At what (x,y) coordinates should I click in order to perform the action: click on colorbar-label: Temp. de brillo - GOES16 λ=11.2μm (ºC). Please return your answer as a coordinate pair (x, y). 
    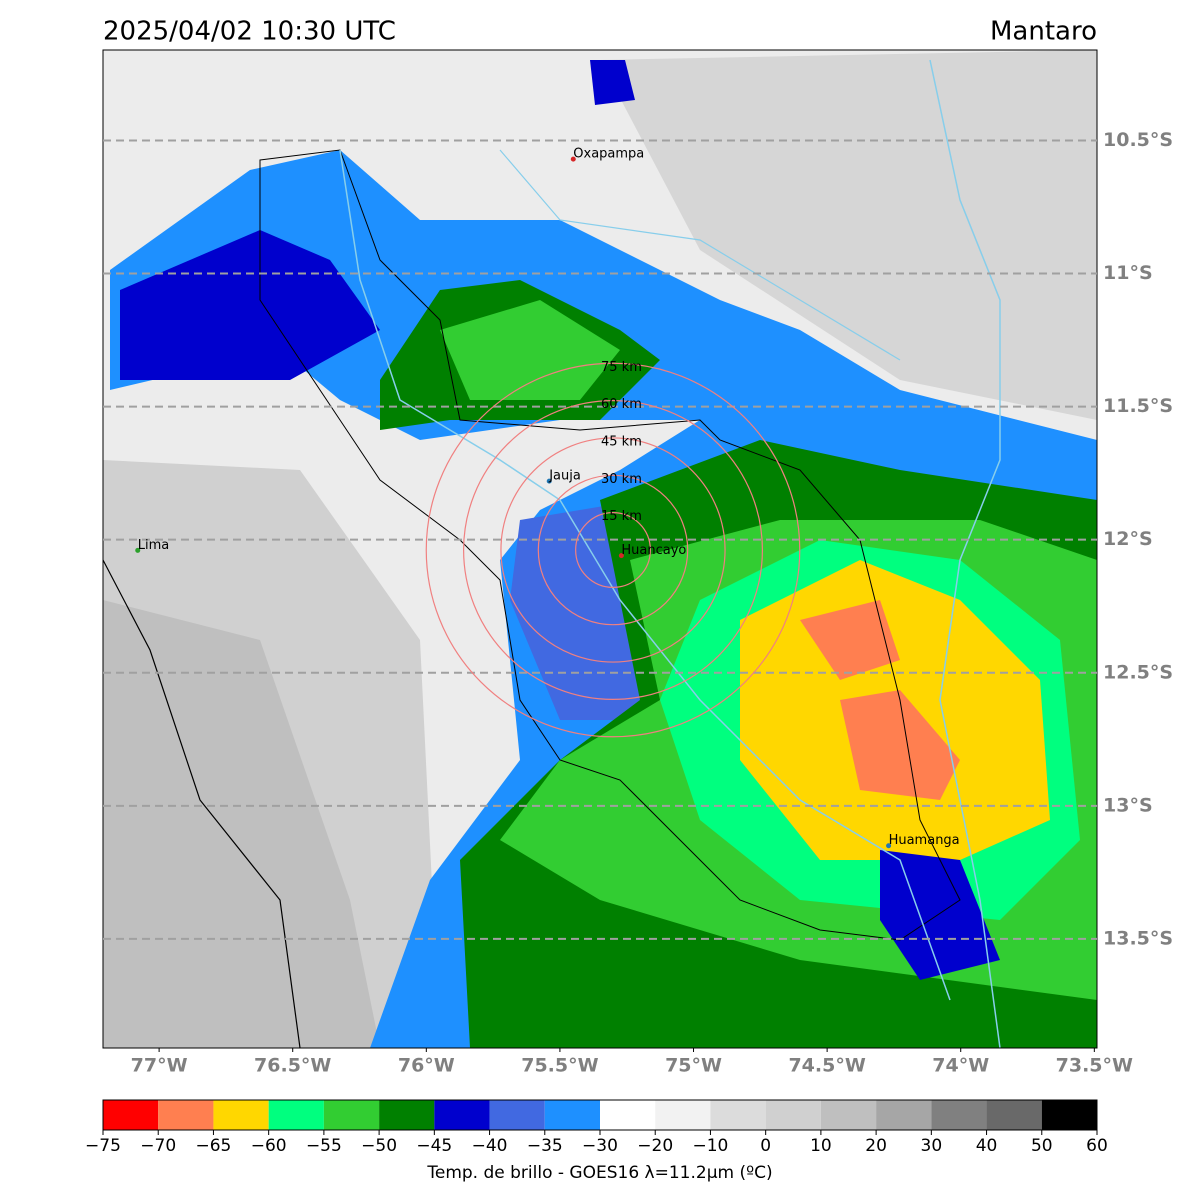
    Looking at the image, I should click on (599, 1173).